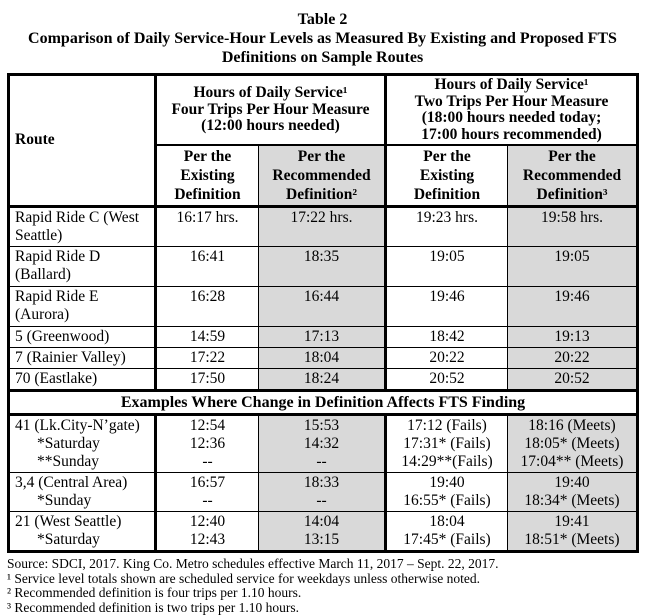  What do you see at coordinates (207, 267) in the screenshot?
I see `existing-four-cell: 16:41` at bounding box center [207, 267].